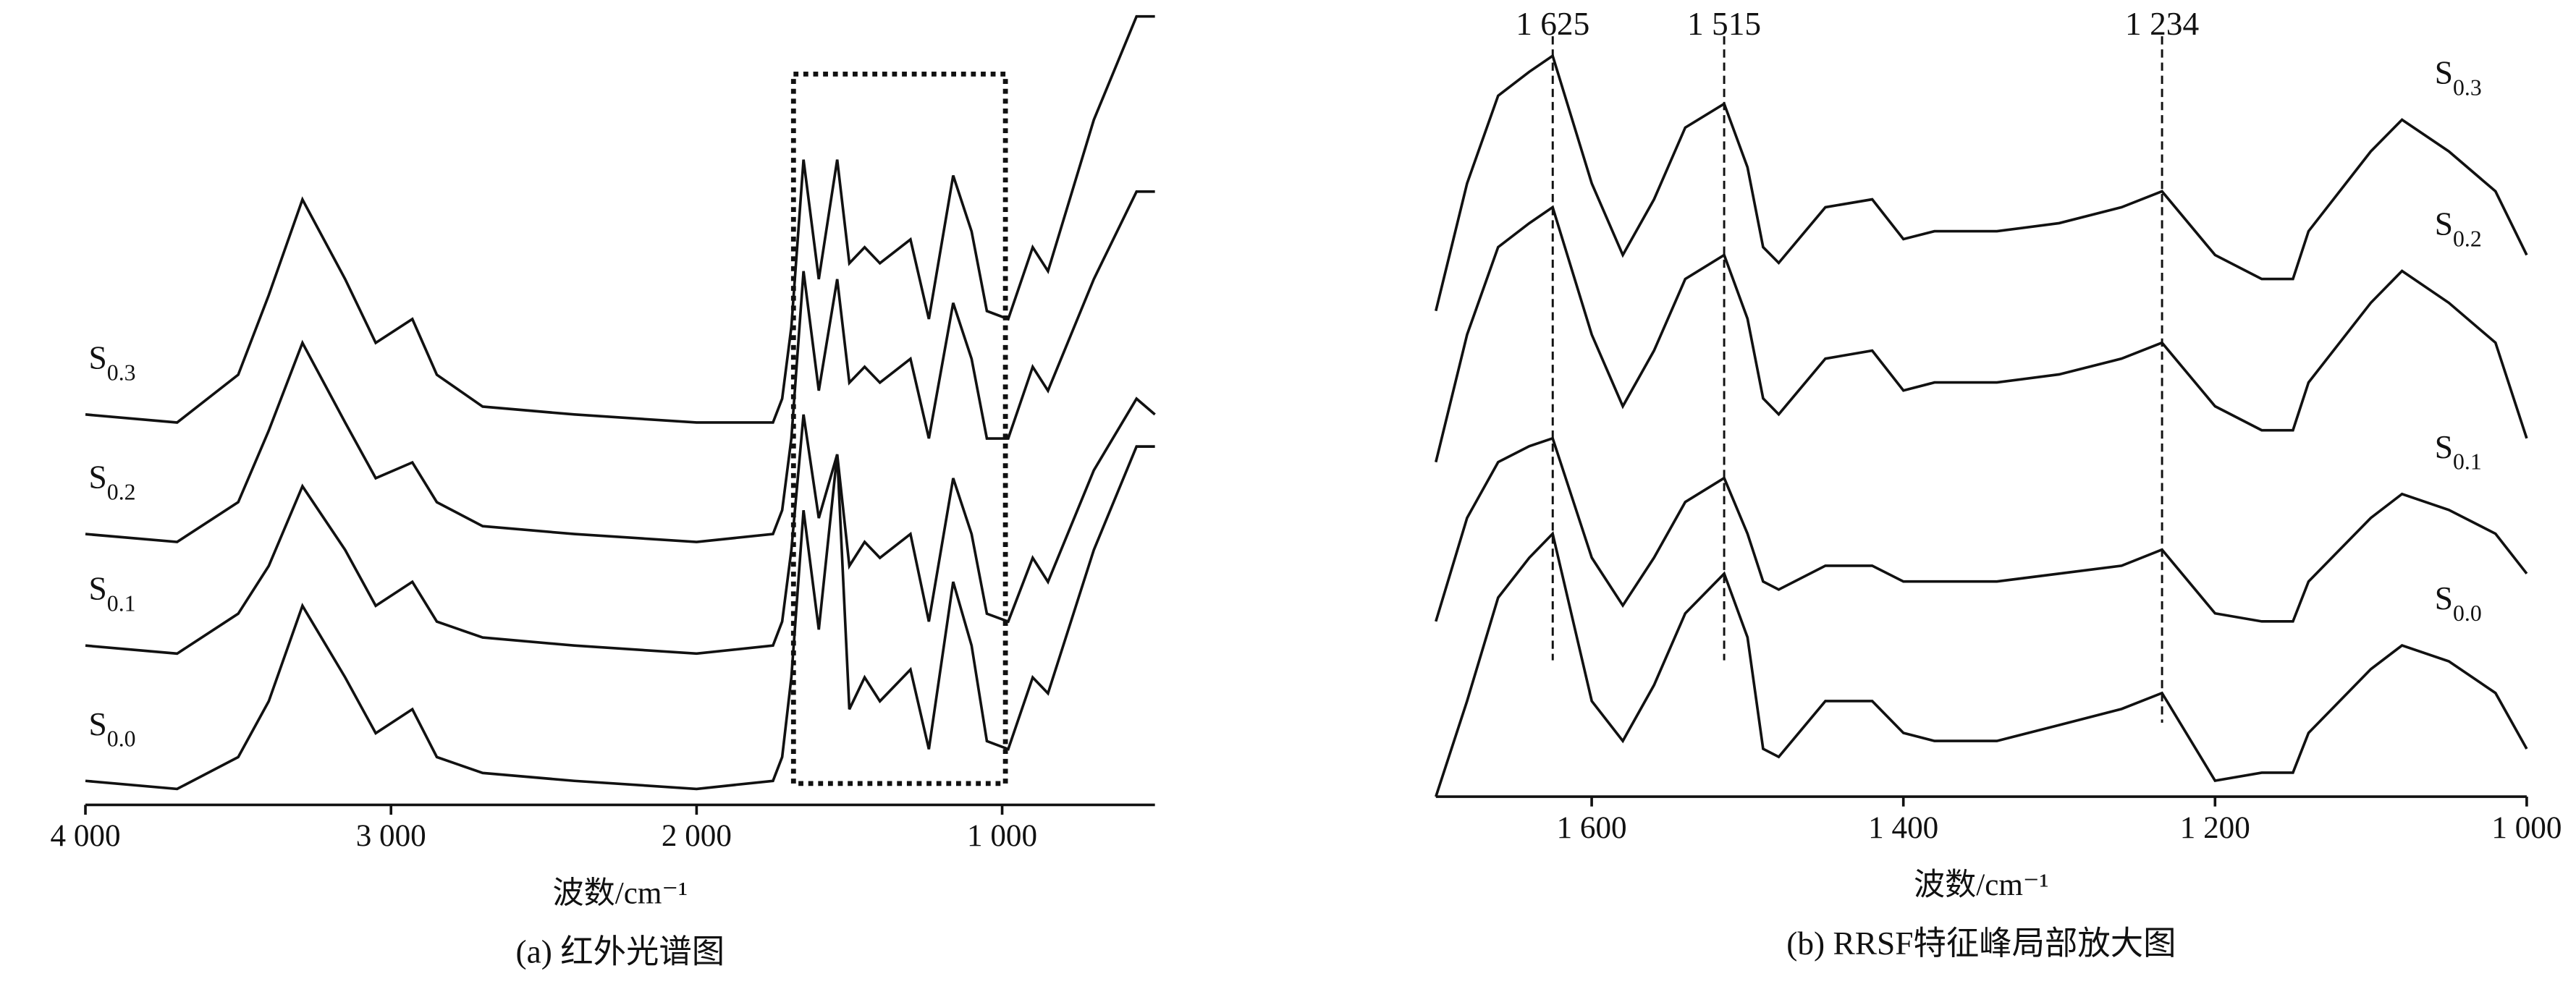  What do you see at coordinates (1724, 24) in the screenshot?
I see `peak-label: 1 515` at bounding box center [1724, 24].